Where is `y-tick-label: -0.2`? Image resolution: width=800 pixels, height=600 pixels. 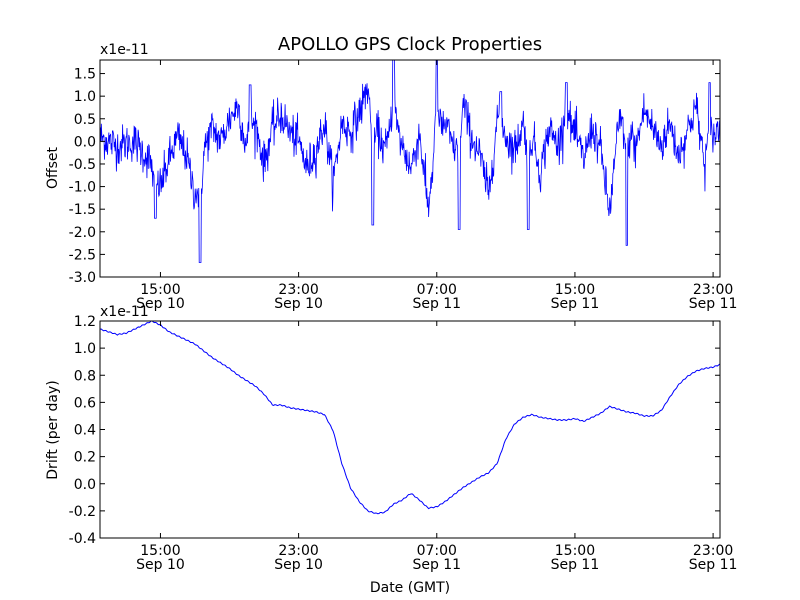
y-tick-label: -0.2 is located at coordinates (82, 512).